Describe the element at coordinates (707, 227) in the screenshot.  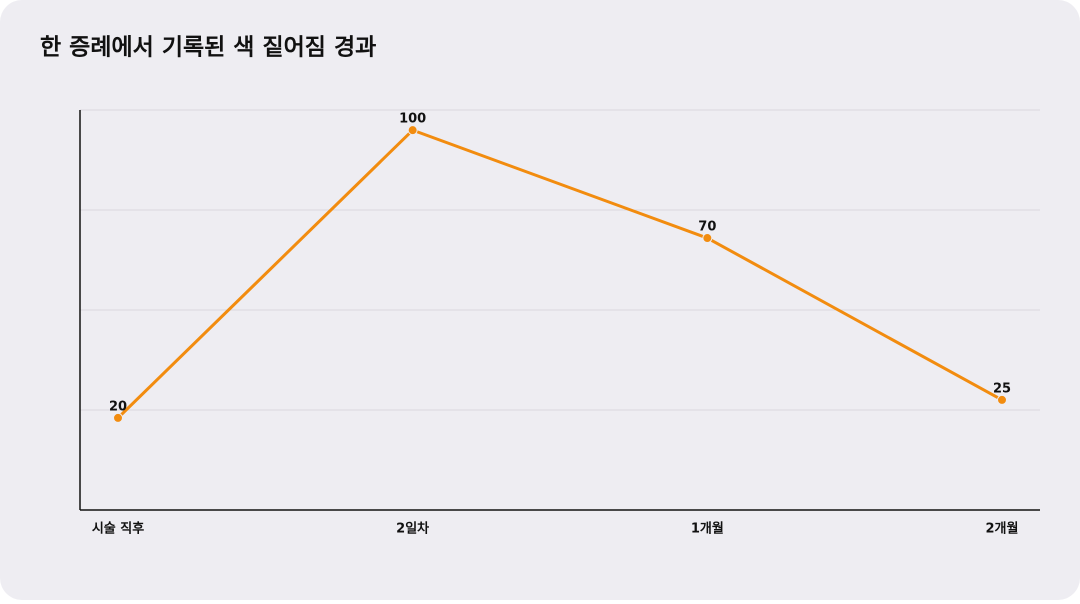
I see `data-label: 70` at that location.